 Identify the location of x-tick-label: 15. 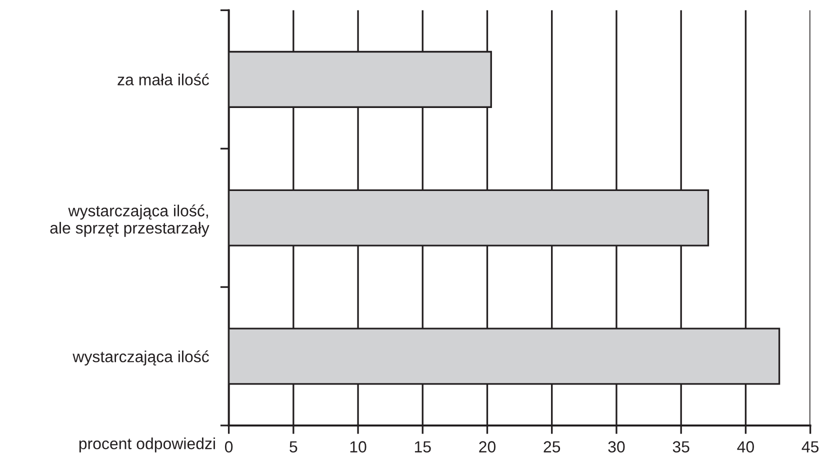
(422, 446).